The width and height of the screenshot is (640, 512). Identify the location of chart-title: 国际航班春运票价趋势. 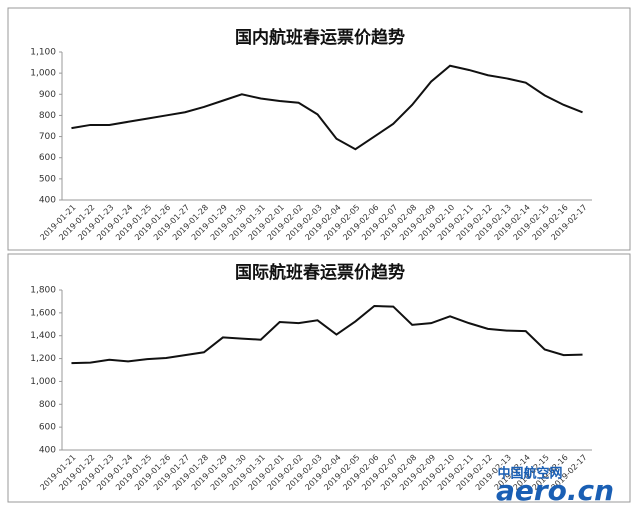
(320, 272).